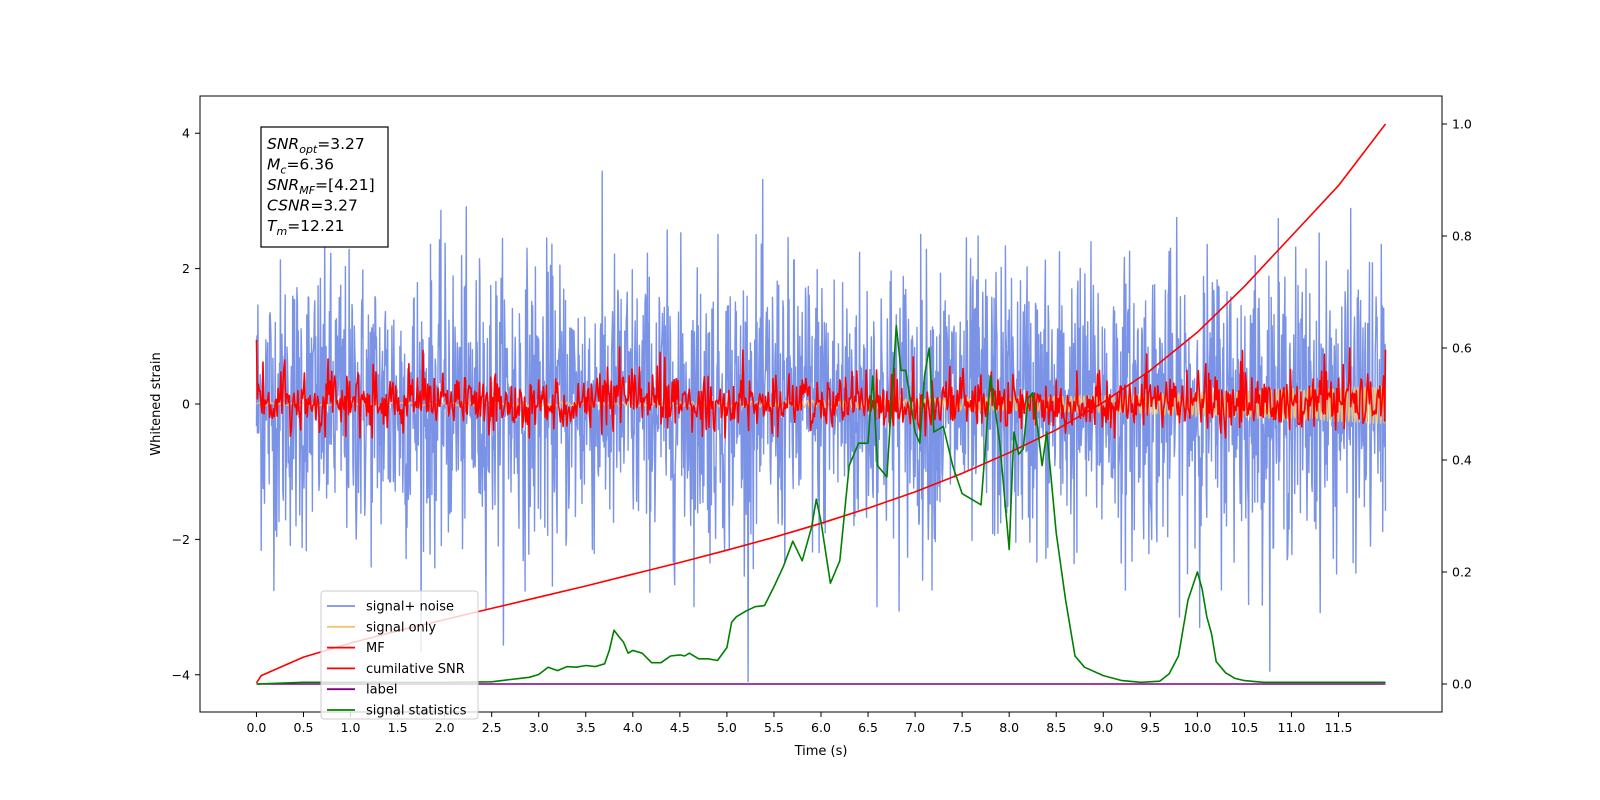 The image size is (1600, 800). Describe the element at coordinates (633, 727) in the screenshot. I see `x-tick-label: 4.0` at that location.